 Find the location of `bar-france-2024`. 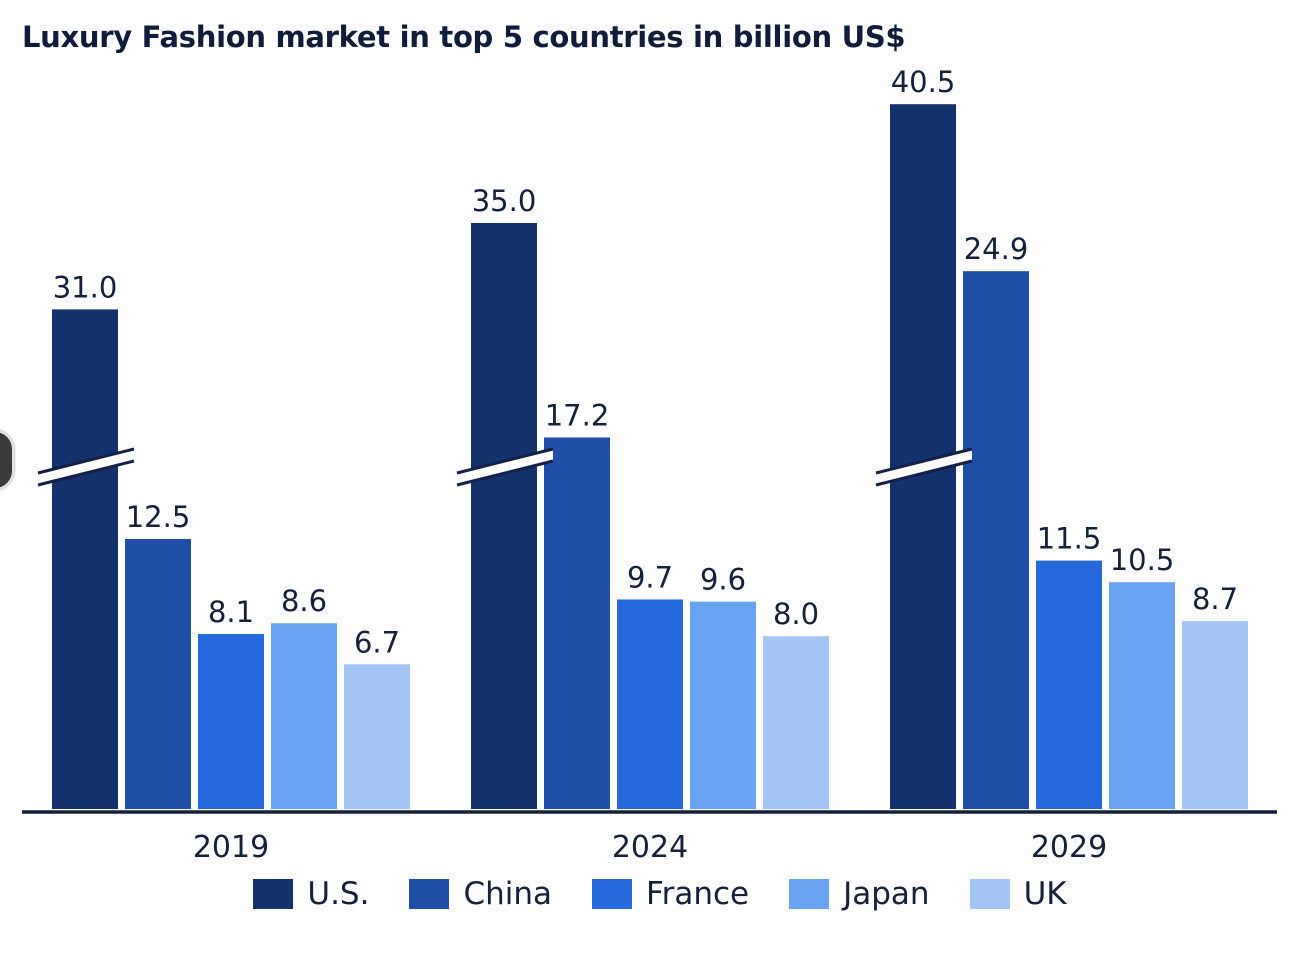

bar-france-2024 is located at coordinates (650, 704).